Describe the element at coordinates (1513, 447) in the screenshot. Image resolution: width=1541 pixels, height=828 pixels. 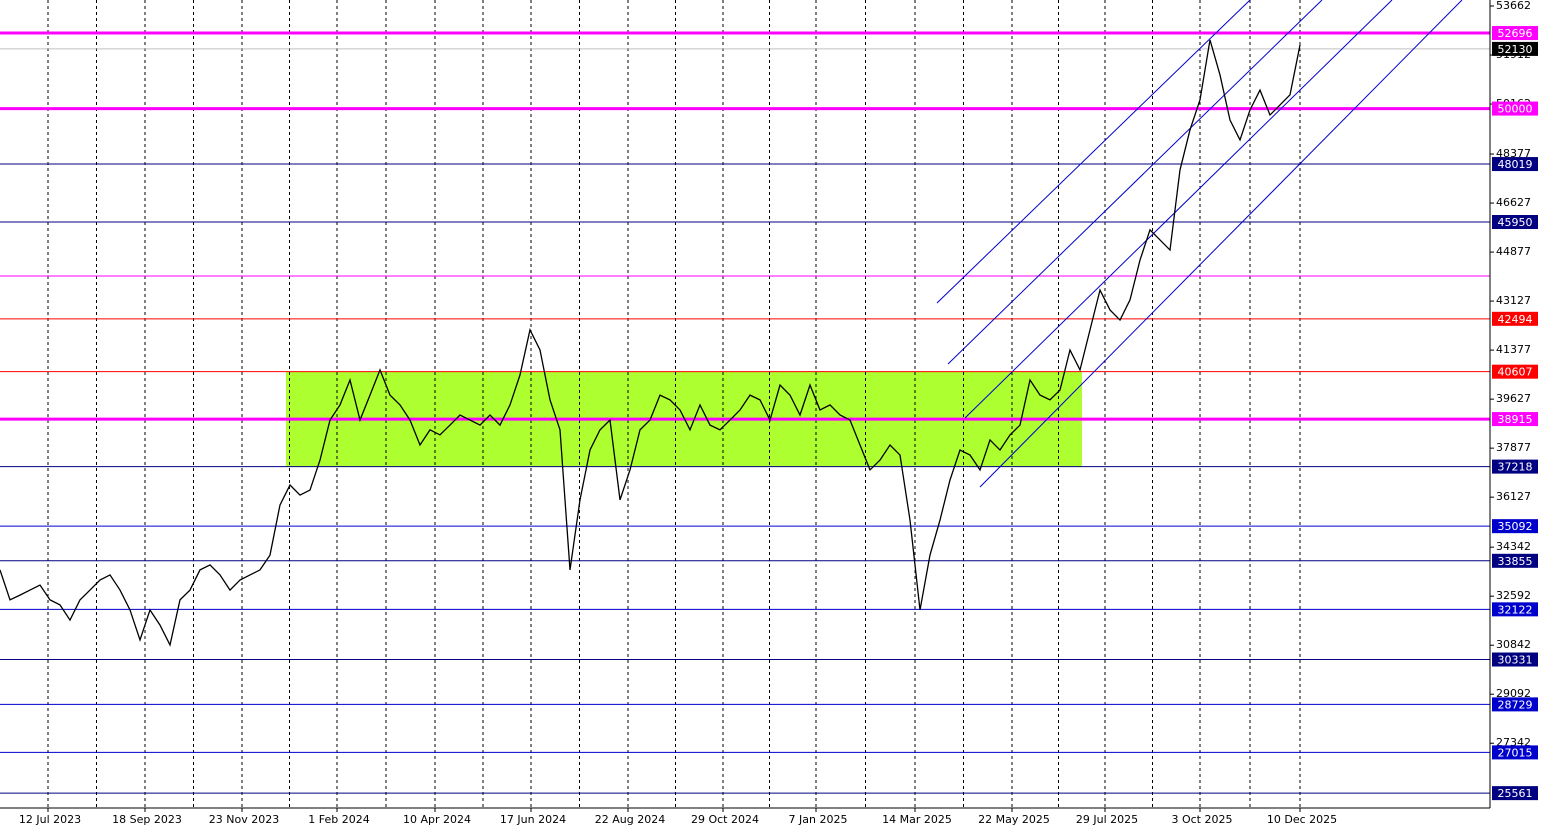
I see `y-tick-label: 37877` at that location.